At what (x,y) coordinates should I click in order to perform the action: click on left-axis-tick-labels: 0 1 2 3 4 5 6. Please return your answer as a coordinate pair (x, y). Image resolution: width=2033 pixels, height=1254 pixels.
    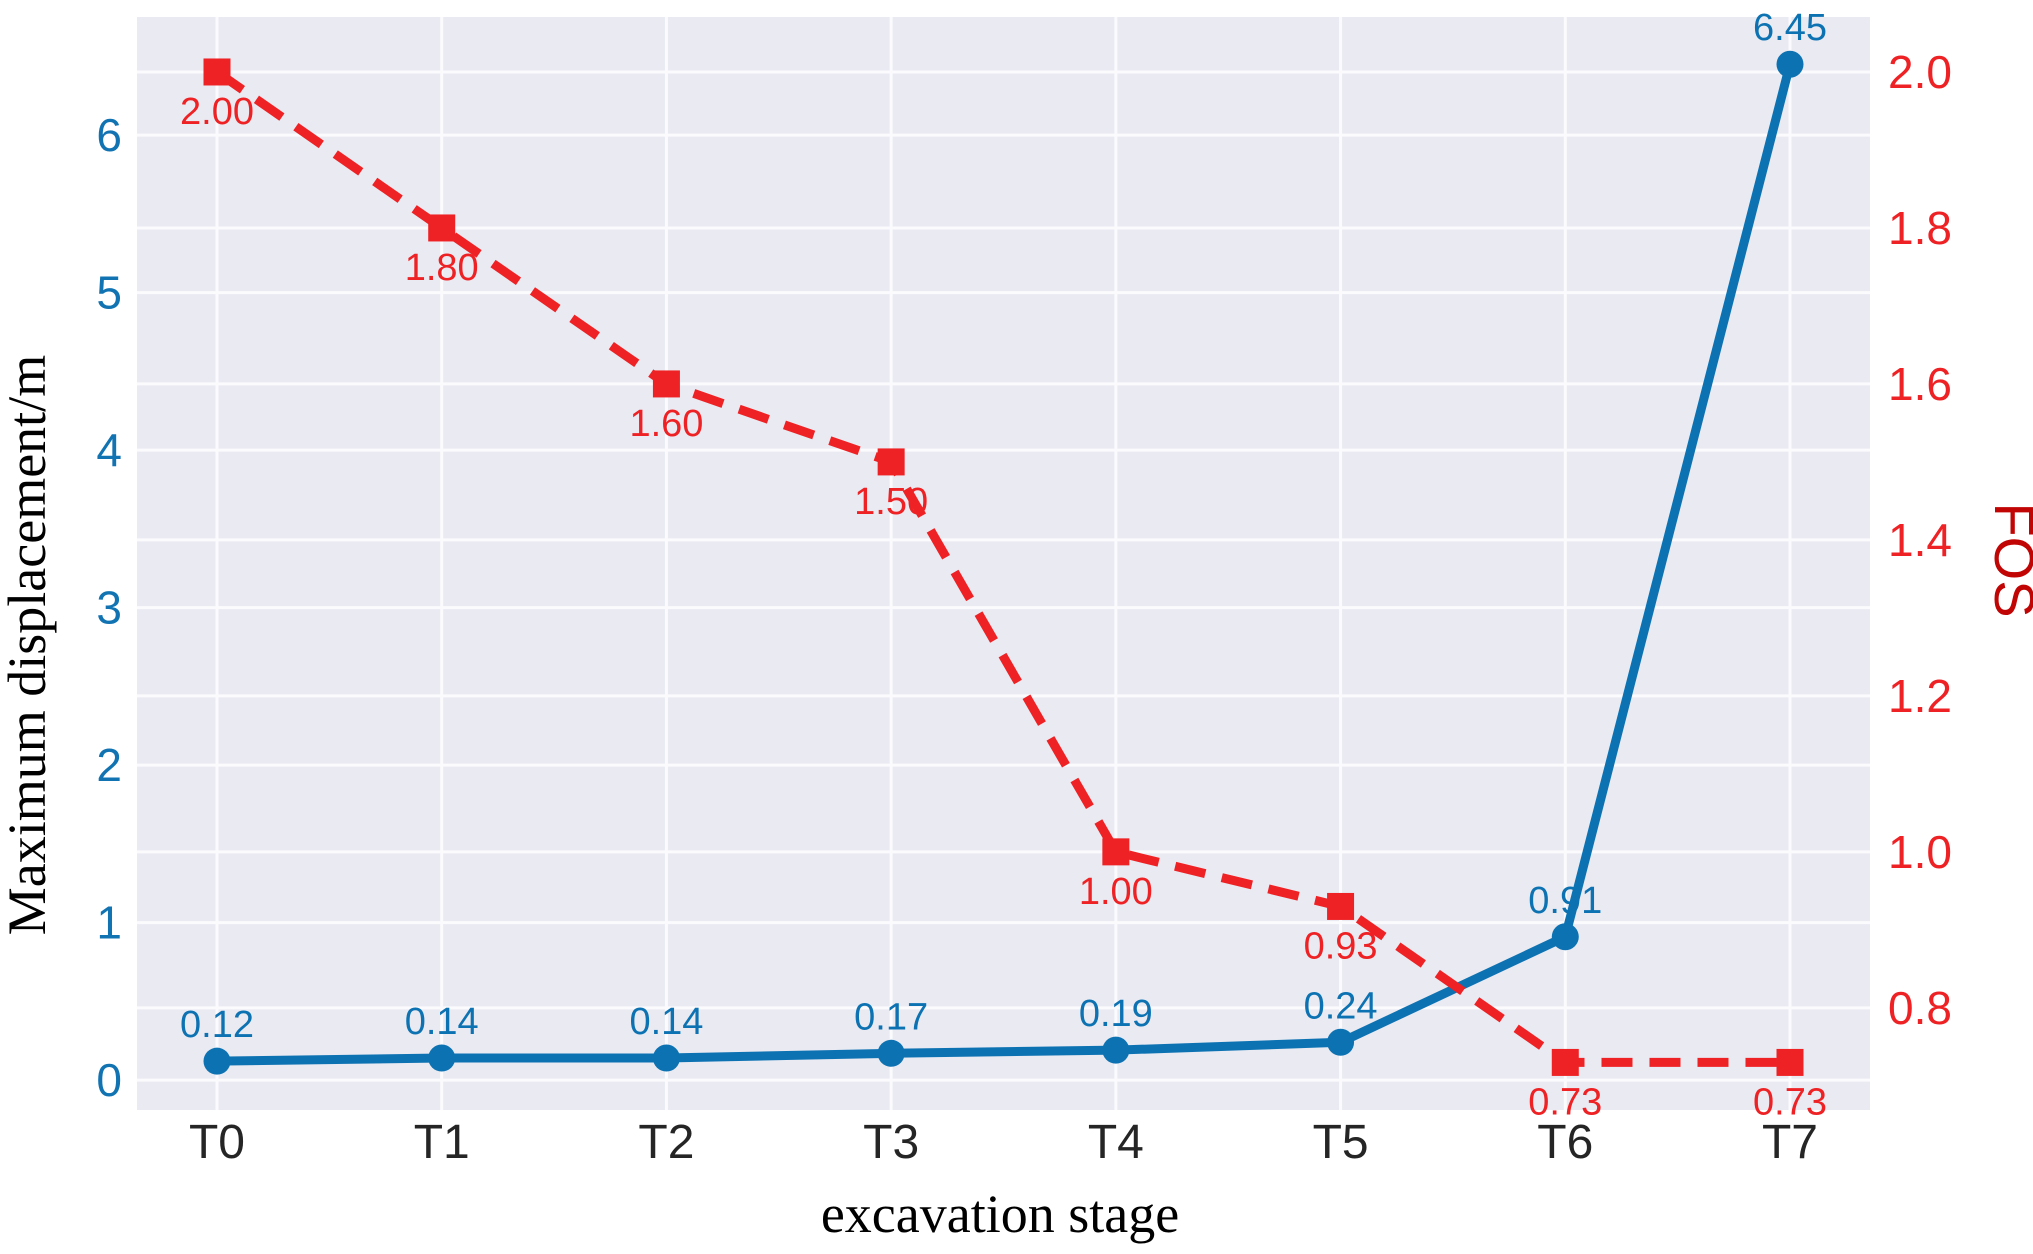
    Looking at the image, I should click on (109, 607).